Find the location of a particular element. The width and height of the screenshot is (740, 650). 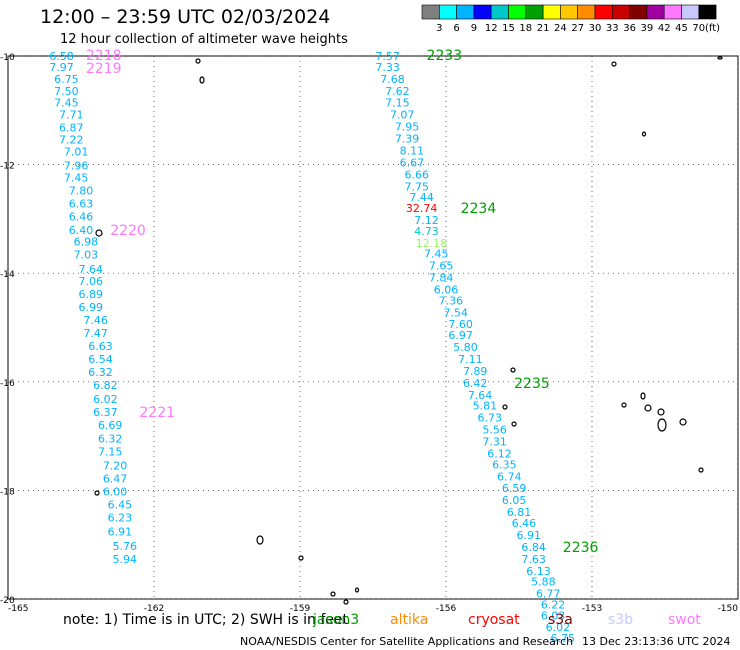

colorbar-tick: 6 is located at coordinates (456, 28).